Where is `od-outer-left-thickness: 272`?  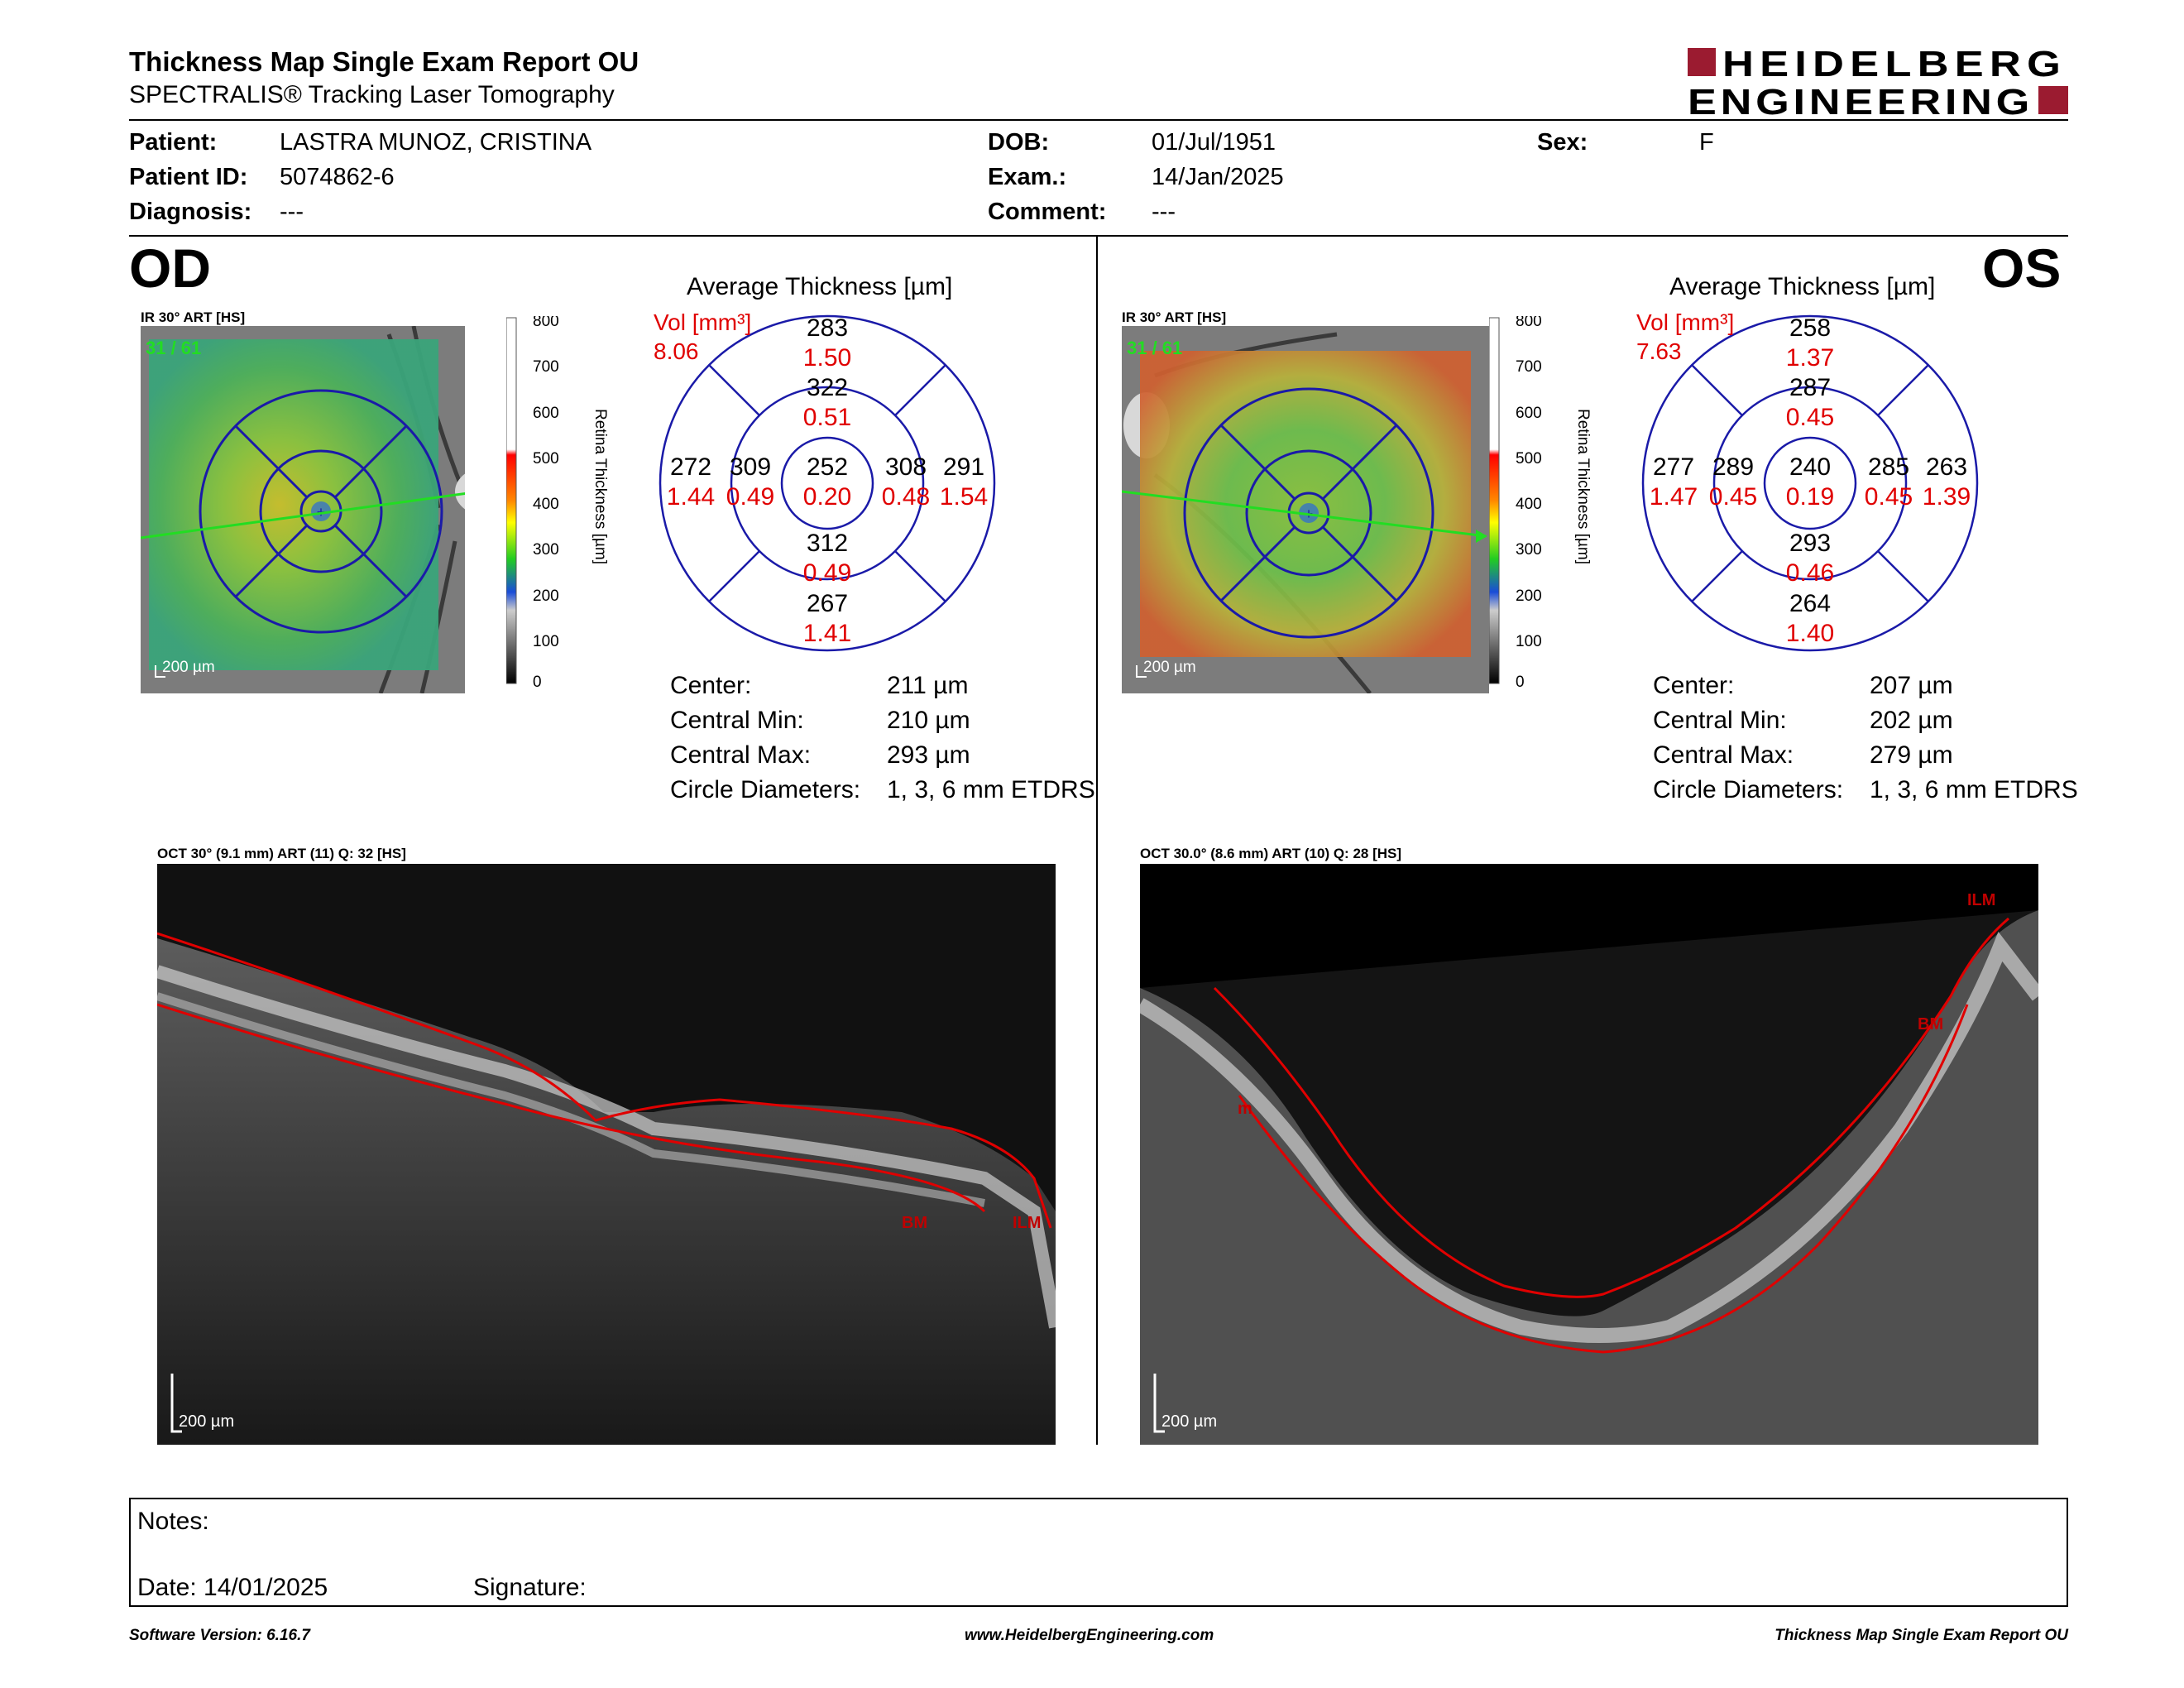 od-outer-left-thickness: 272 is located at coordinates (690, 467).